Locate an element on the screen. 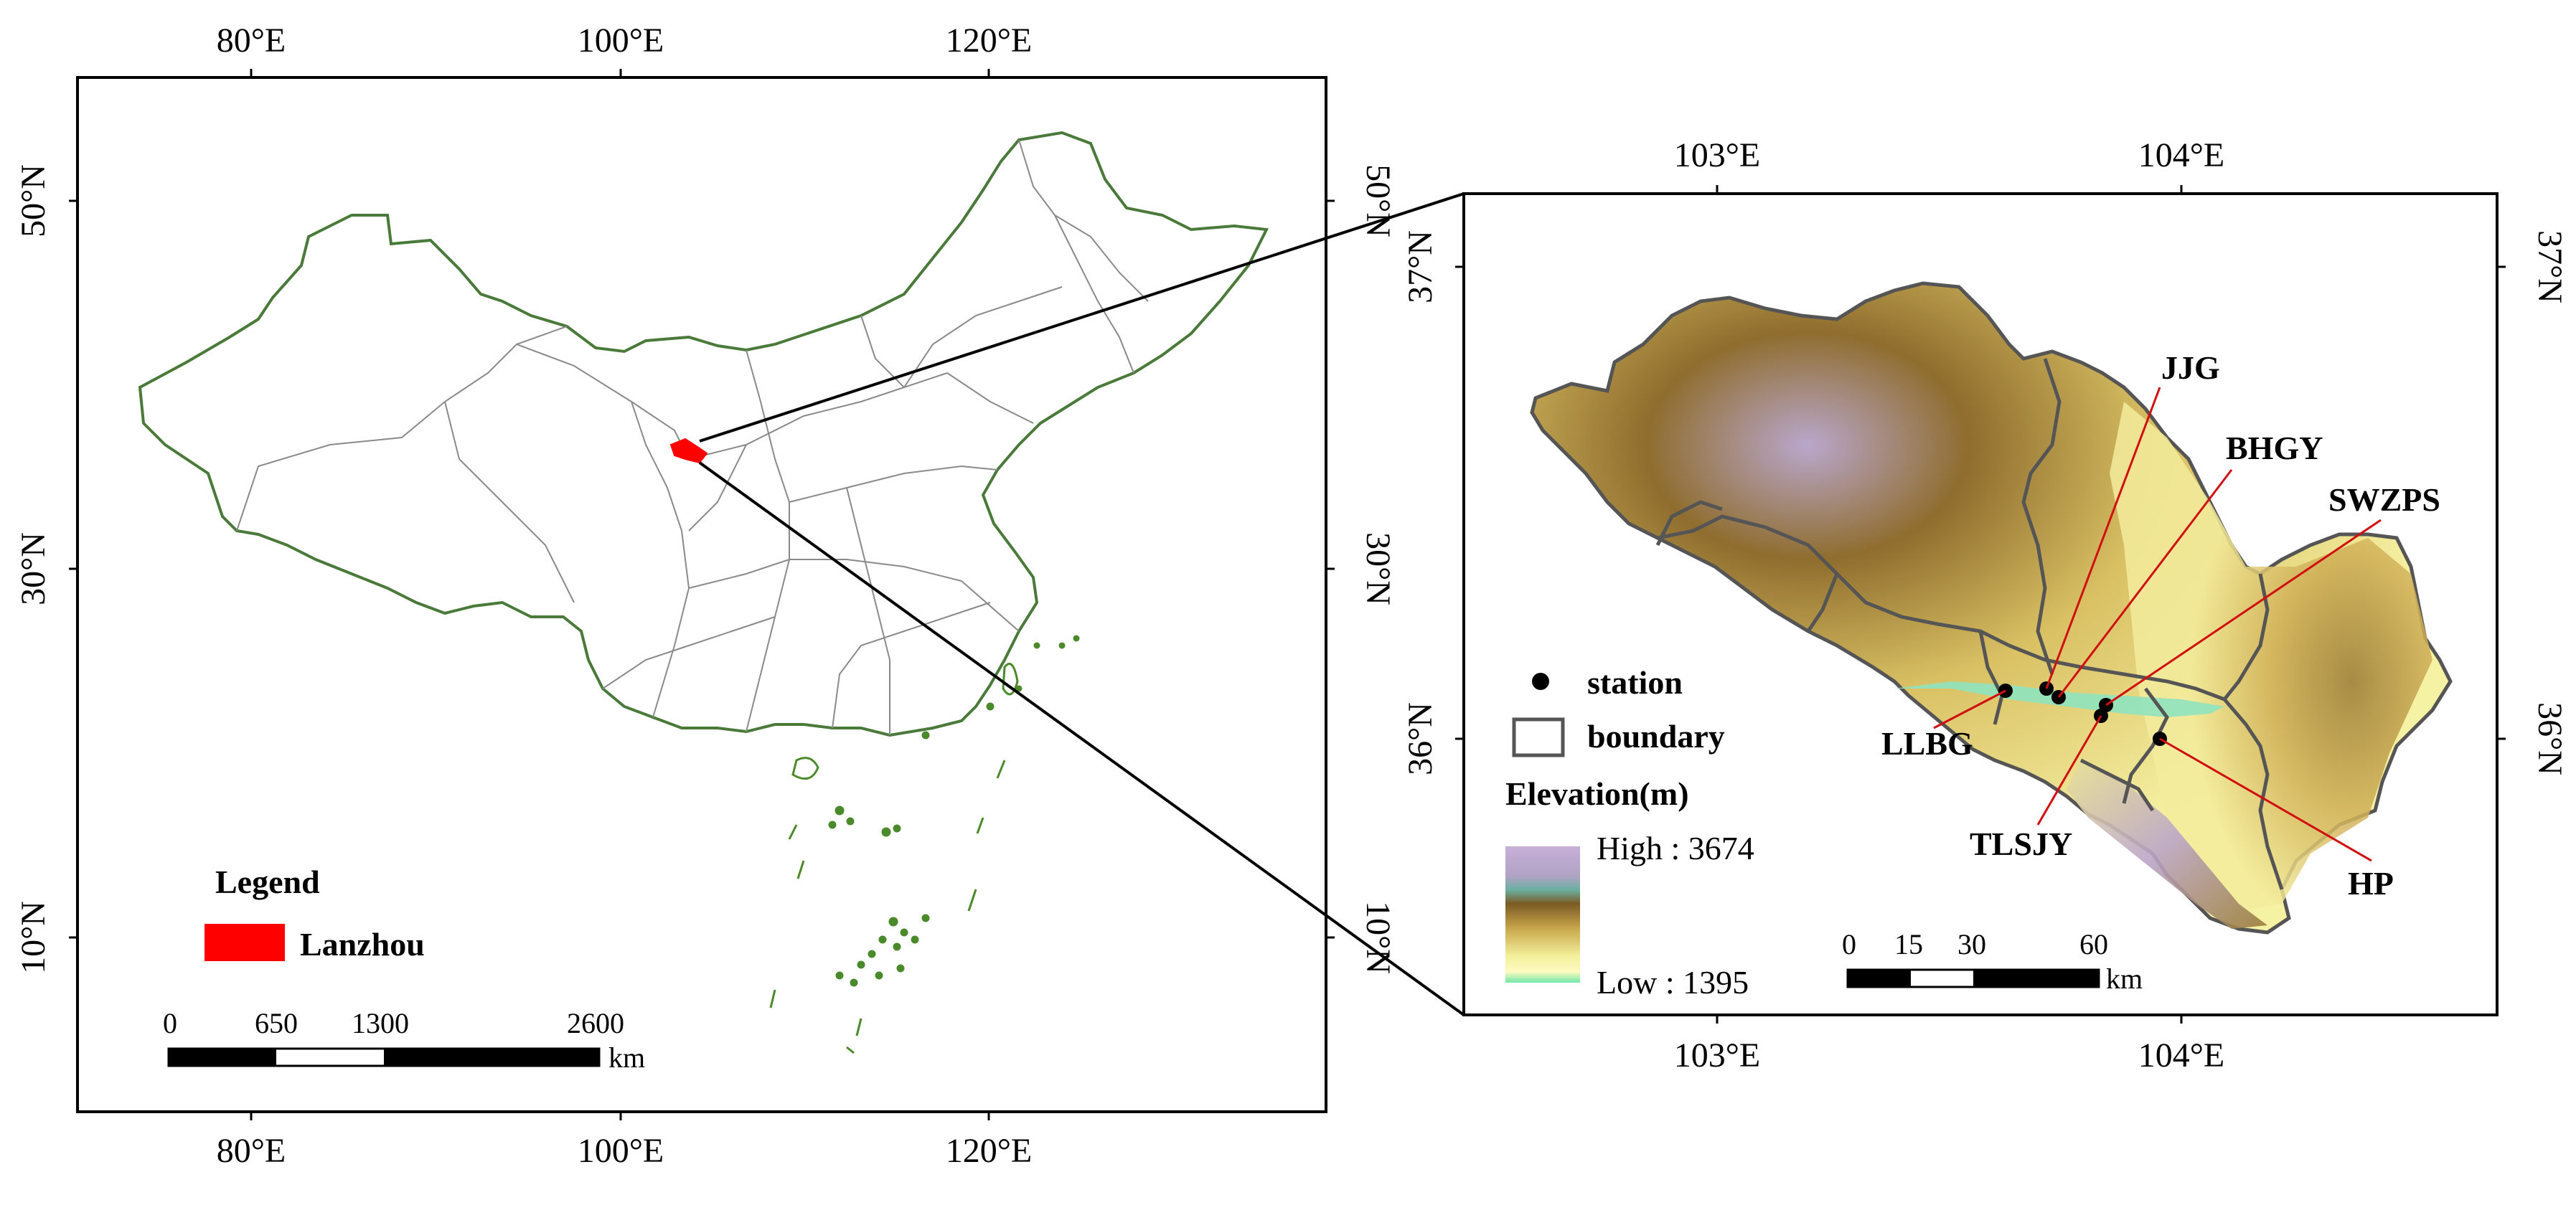 The height and width of the screenshot is (1205, 2576). label-tlsjy: TLSJY is located at coordinates (2021, 844).